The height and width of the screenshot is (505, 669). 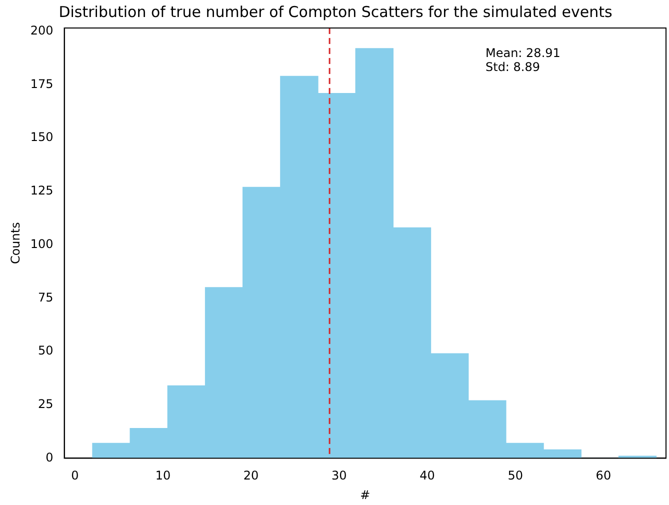 What do you see at coordinates (512, 67) in the screenshot?
I see `annotation: Std: 8.89` at bounding box center [512, 67].